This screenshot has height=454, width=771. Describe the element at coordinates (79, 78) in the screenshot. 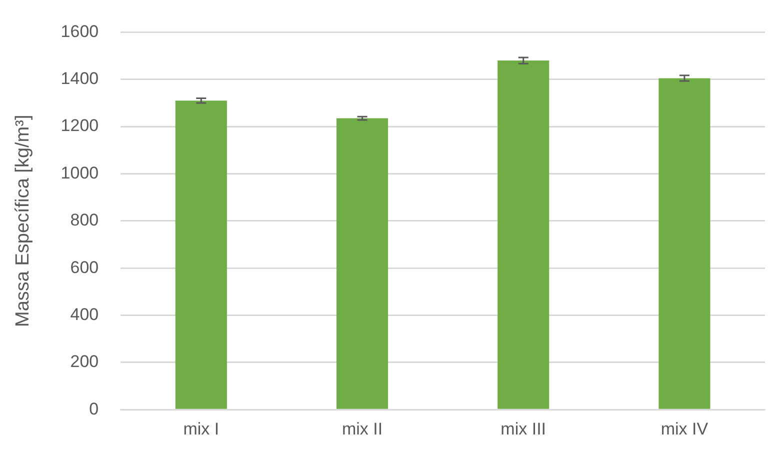

I see `y-tick-label: 1400` at that location.